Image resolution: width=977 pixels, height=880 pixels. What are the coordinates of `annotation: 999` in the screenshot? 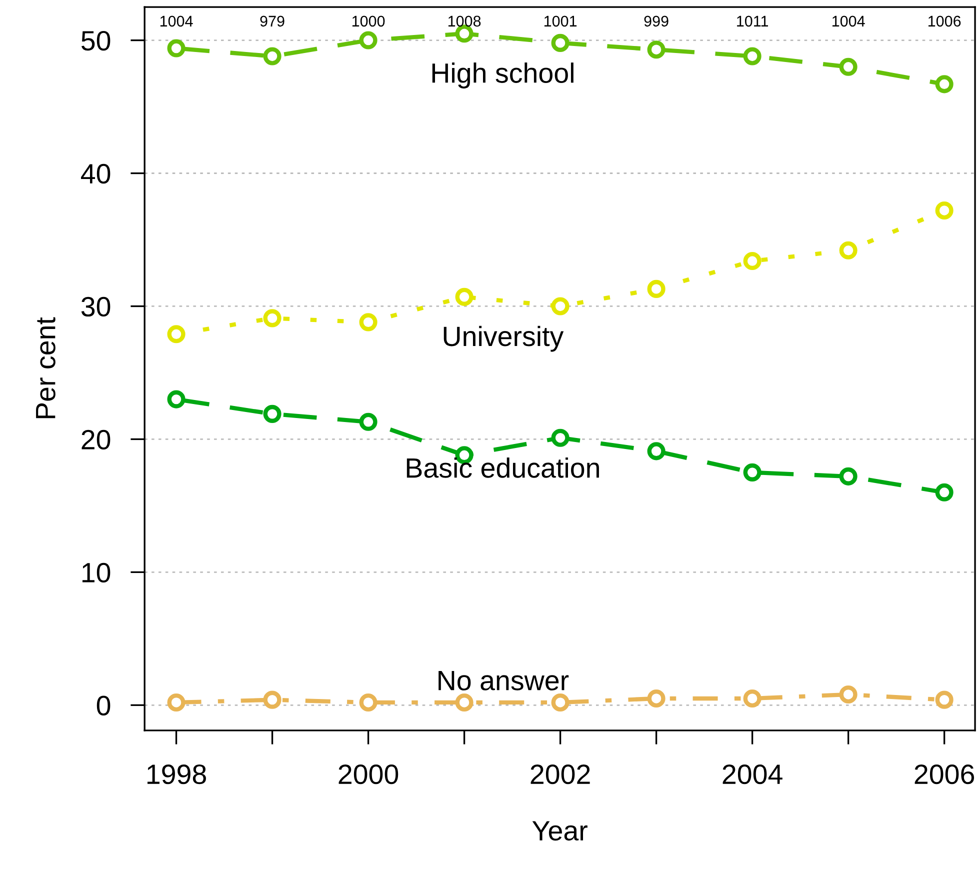 It's located at (656, 21).